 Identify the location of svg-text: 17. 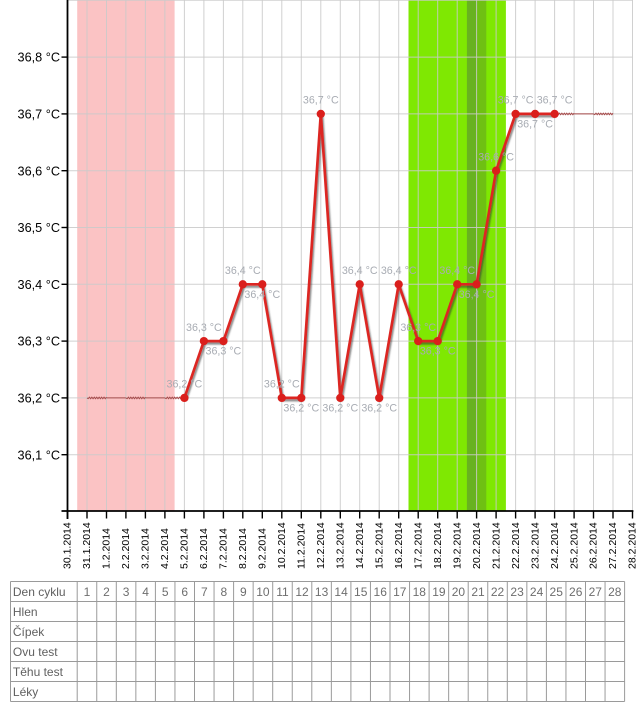
(400, 592).